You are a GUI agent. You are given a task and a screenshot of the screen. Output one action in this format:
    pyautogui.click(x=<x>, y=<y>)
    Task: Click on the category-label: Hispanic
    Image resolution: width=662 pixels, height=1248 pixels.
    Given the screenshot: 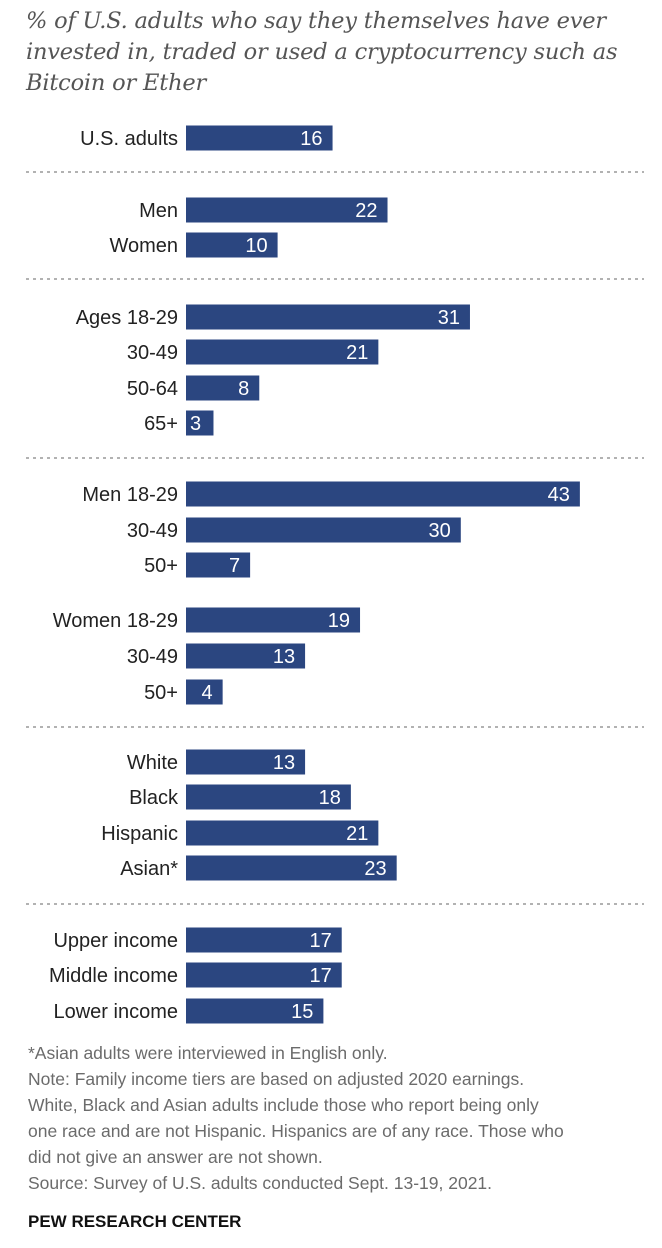 What is the action you would take?
    pyautogui.click(x=139, y=834)
    